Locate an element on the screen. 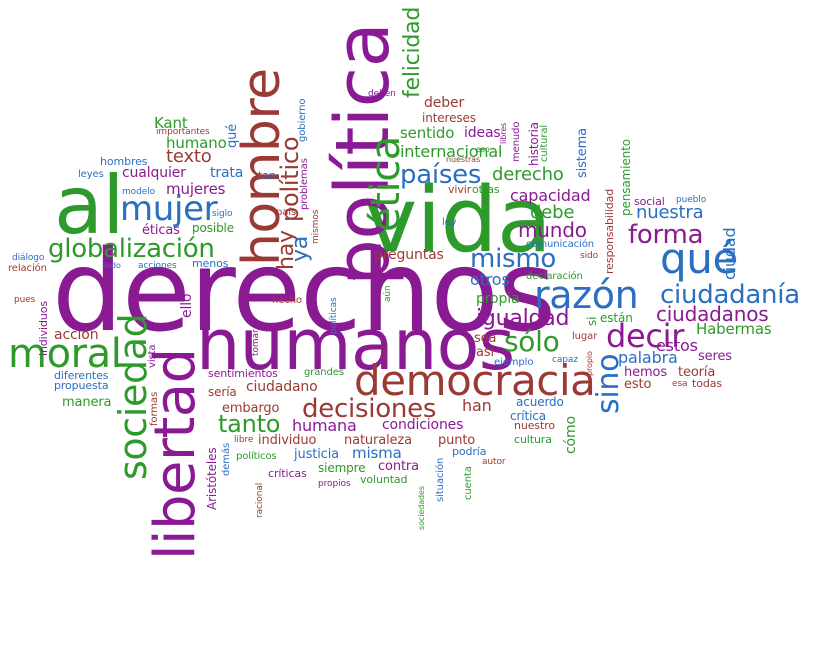 The width and height of the screenshot is (827, 649). word: otros is located at coordinates (490, 279).